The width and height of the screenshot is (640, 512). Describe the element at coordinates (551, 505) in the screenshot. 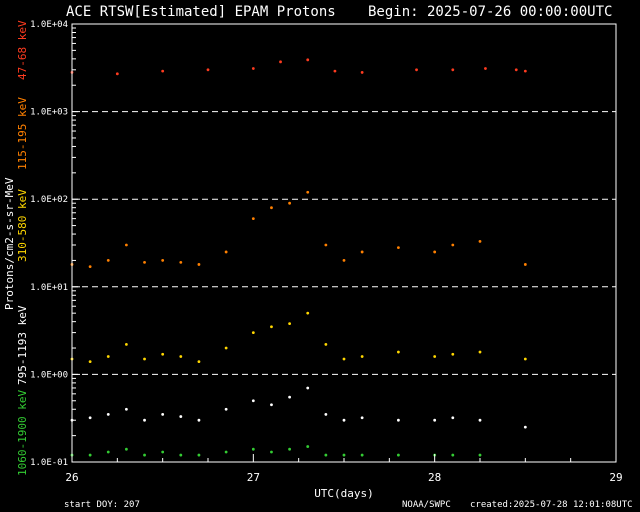

I see `created-time: created:2025-07-28 12:01:08UTC` at that location.